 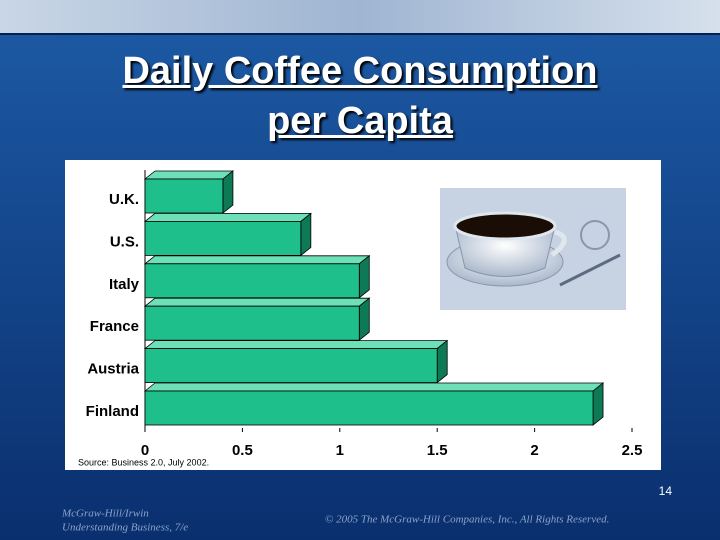 I want to click on x-tick-label: 1.5, so click(x=437, y=450).